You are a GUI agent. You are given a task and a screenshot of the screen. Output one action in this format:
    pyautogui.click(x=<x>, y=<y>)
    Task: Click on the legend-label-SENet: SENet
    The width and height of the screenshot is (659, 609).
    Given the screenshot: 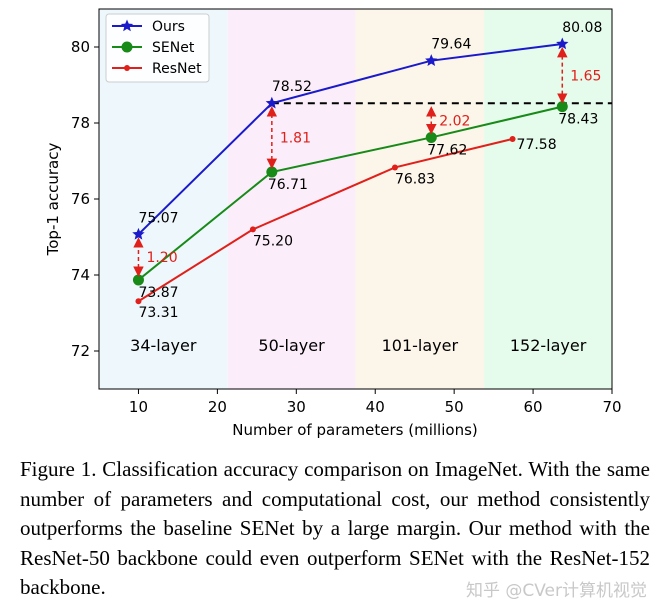 What is the action you would take?
    pyautogui.click(x=173, y=48)
    